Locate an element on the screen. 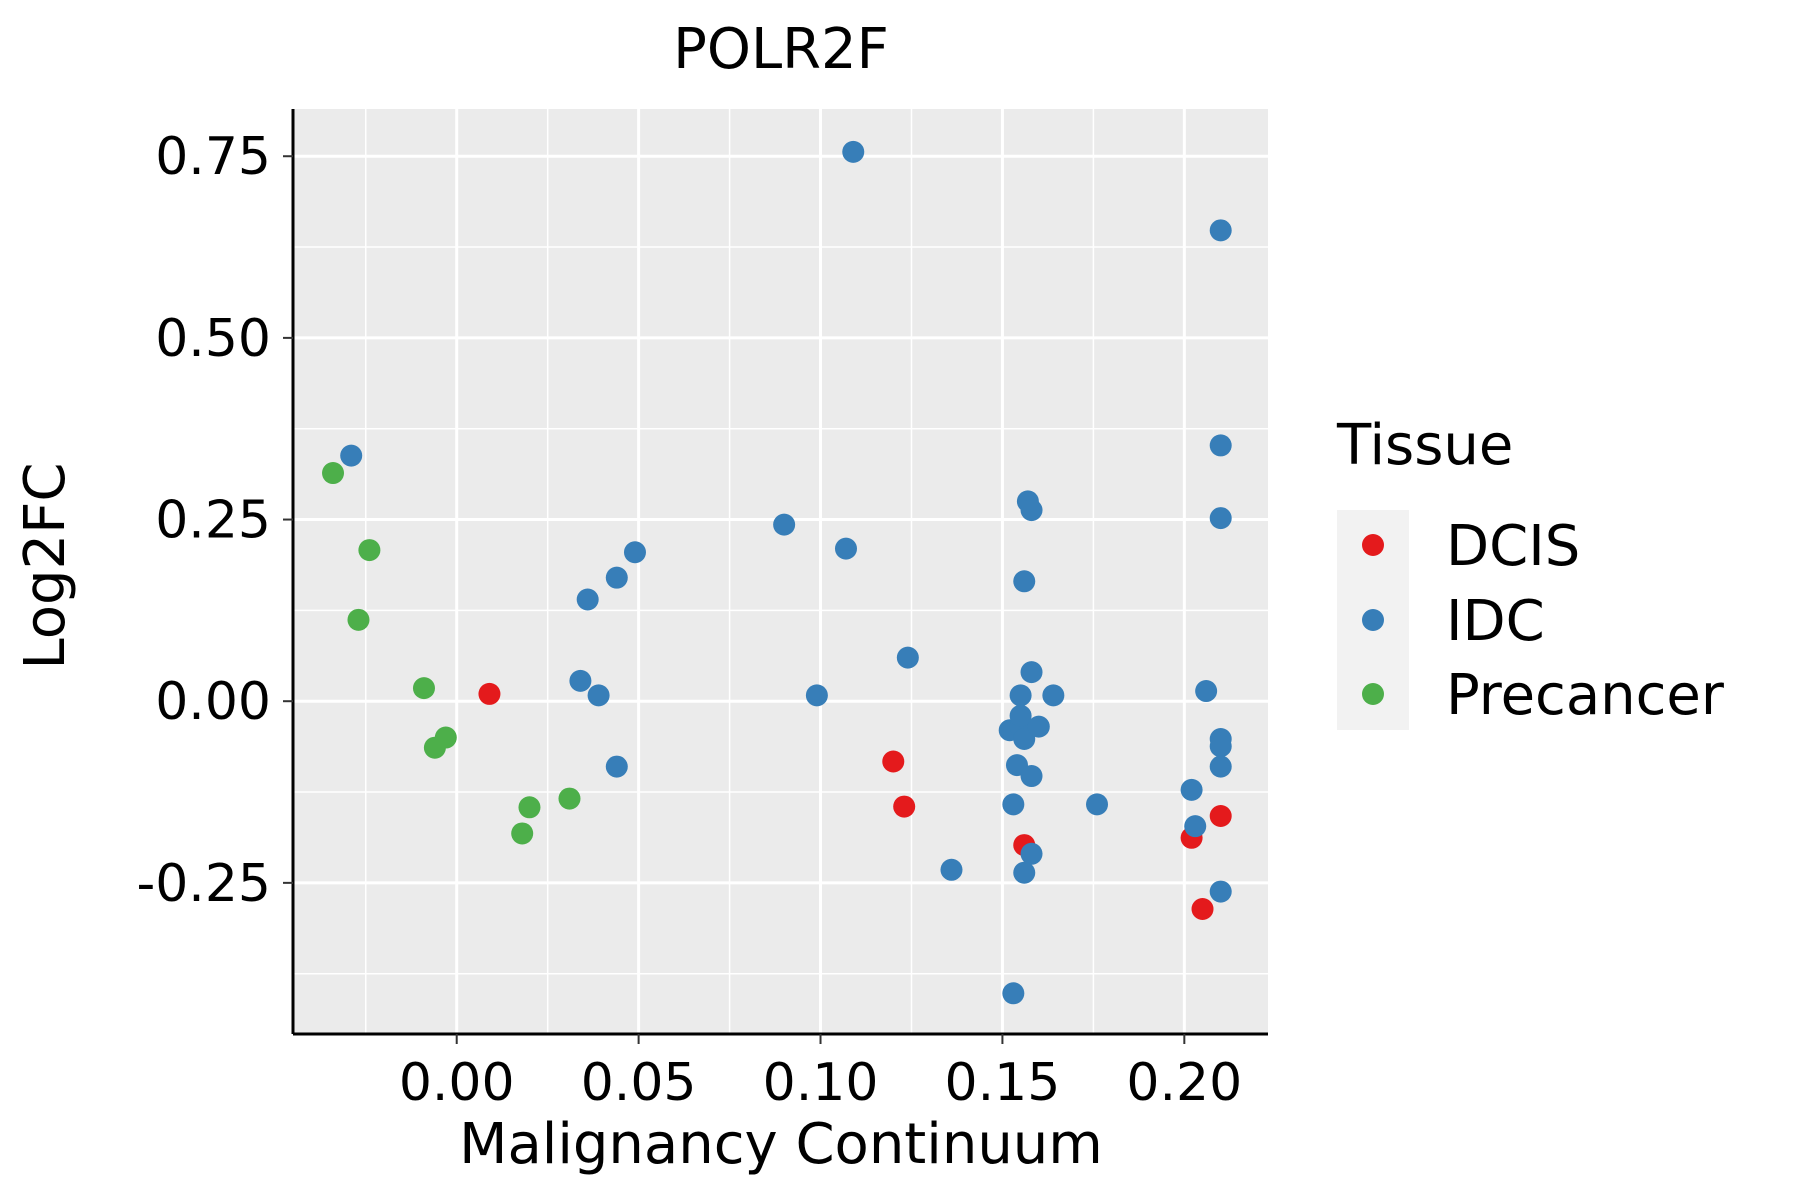 The width and height of the screenshot is (1800, 1200). x-axis-ticks: 0.00 0.05 0.10 0.15 0.20 is located at coordinates (820, 1073).